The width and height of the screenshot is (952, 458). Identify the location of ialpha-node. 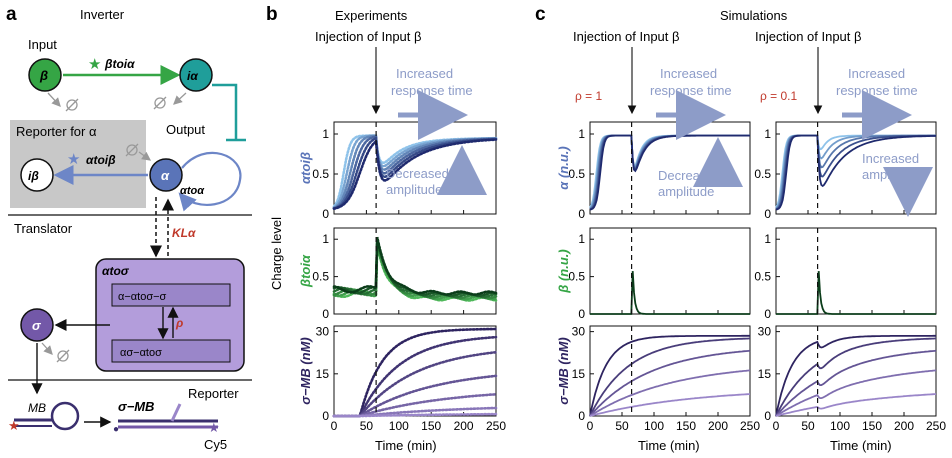
(196, 75).